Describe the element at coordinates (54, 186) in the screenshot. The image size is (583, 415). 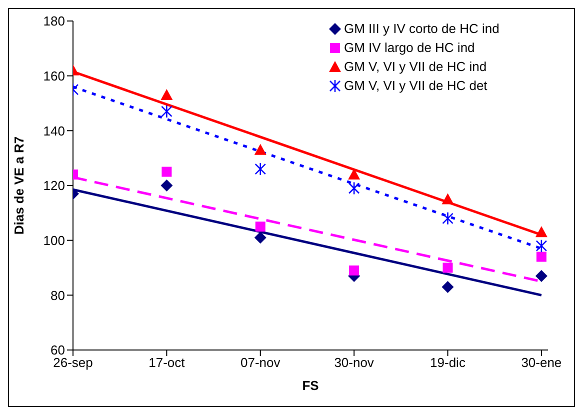
I see `y-tick-label: 120` at that location.